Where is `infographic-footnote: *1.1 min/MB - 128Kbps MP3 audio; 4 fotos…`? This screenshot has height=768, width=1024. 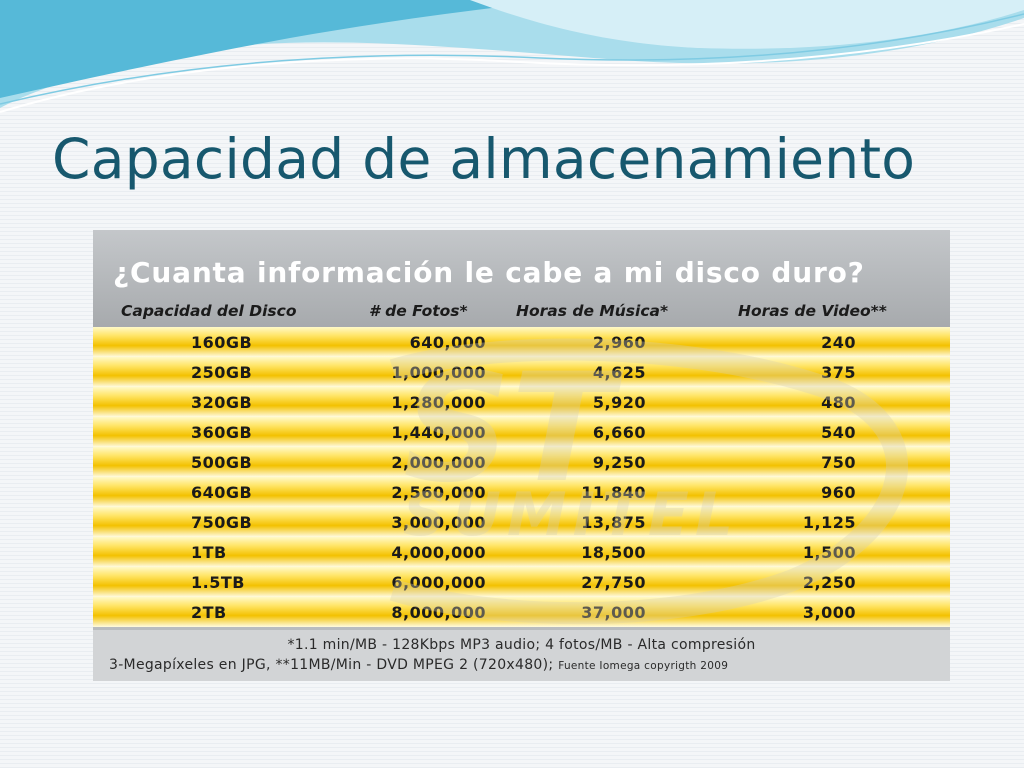 infographic-footnote: *1.1 min/MB - 128Kbps MP3 audio; 4 fotos… is located at coordinates (521, 655).